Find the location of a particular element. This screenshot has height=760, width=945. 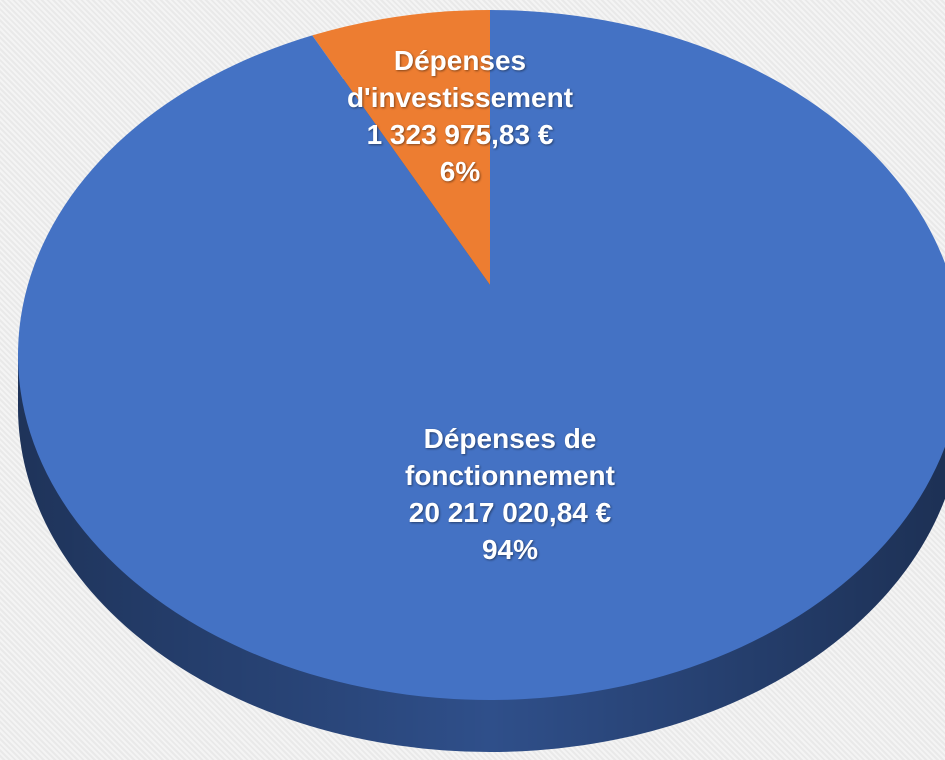

value-label: 1 323 975,83 € is located at coordinates (460, 134).